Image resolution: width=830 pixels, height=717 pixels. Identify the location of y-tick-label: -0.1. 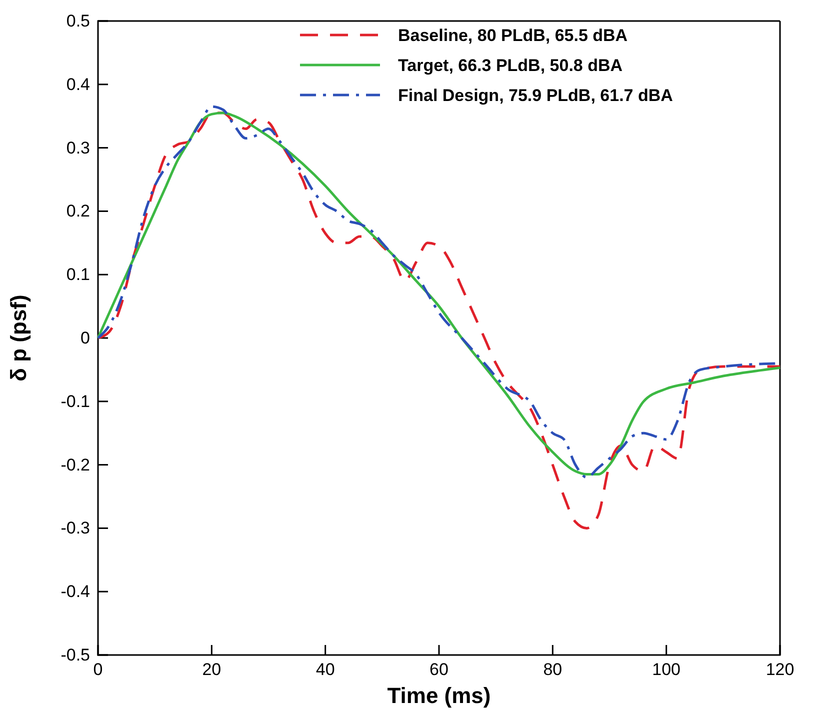
(75, 401).